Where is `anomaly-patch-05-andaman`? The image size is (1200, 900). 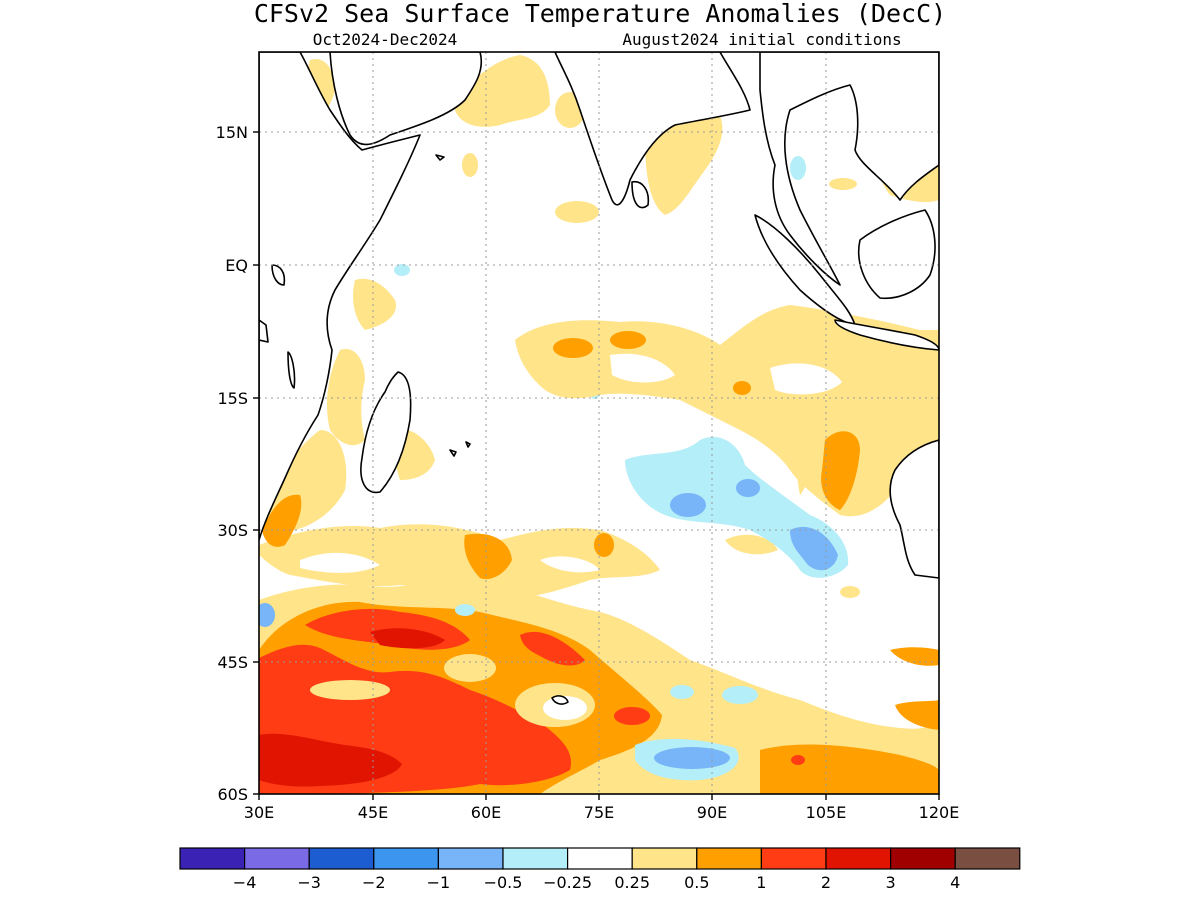
anomaly-patch-05-andaman is located at coordinates (843, 184).